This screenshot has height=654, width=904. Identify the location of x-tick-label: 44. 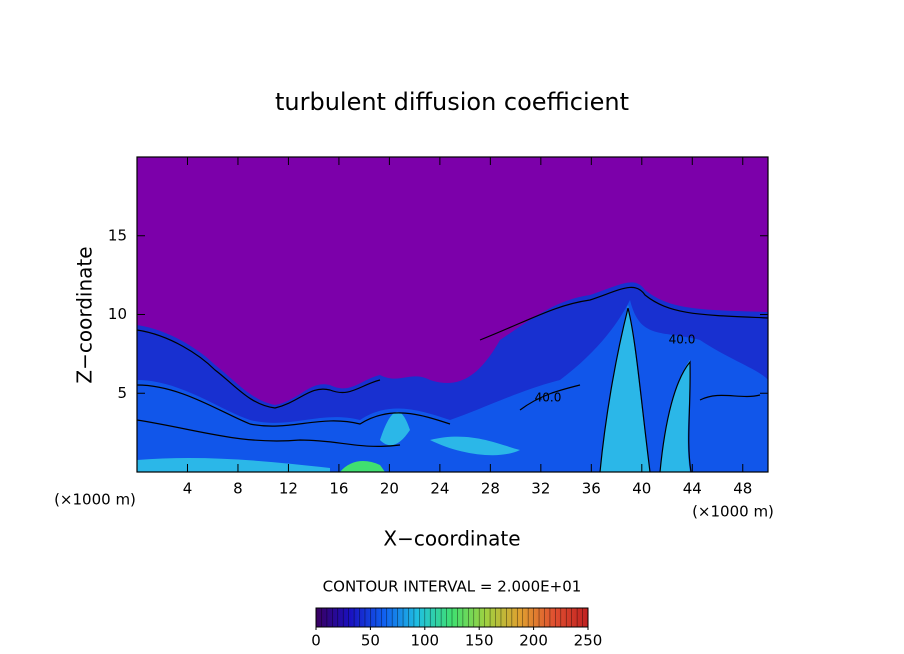
(692, 489).